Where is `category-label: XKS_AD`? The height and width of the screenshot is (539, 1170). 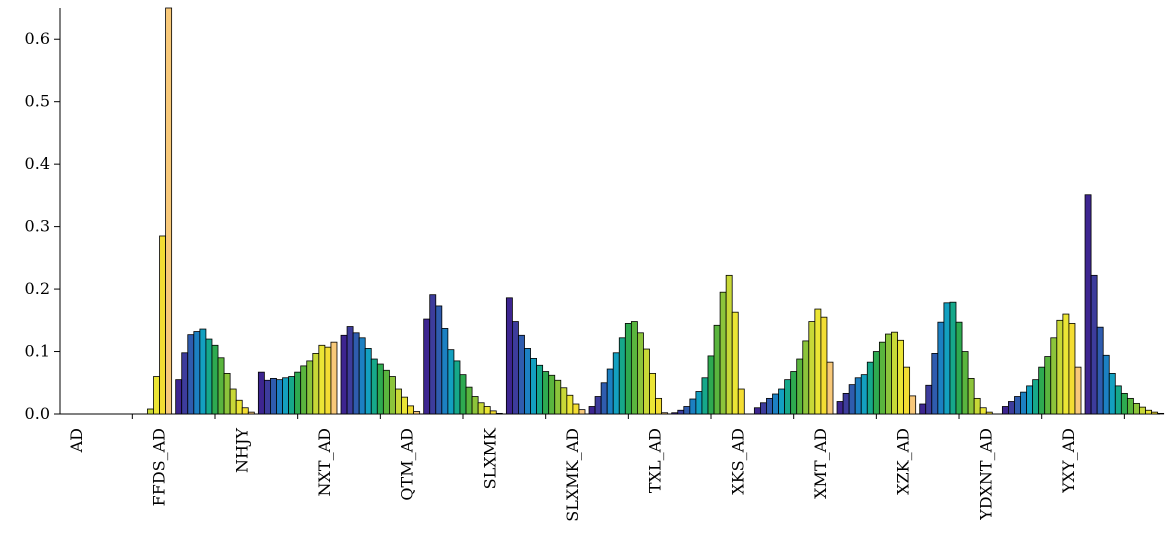
category-label: XKS_AD is located at coordinates (737, 461).